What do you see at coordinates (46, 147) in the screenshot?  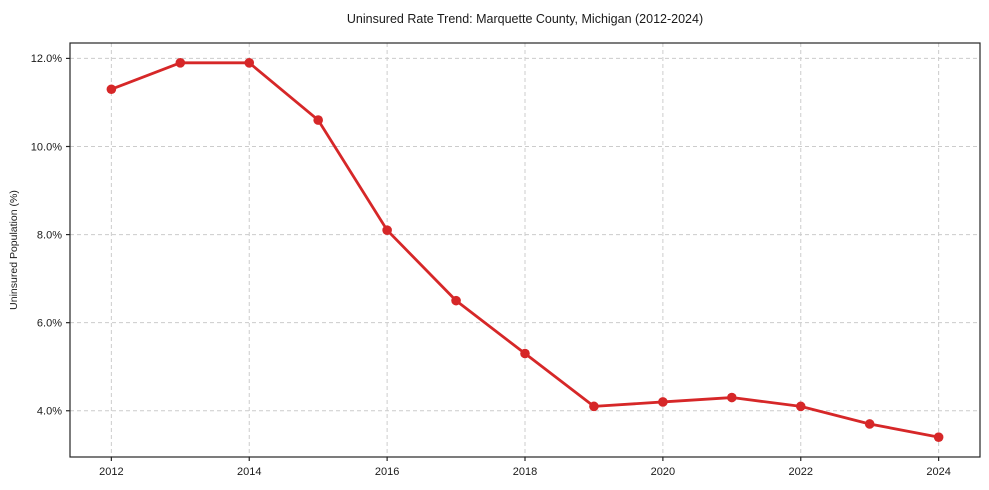 I see `y-tick-label: 10.0%` at bounding box center [46, 147].